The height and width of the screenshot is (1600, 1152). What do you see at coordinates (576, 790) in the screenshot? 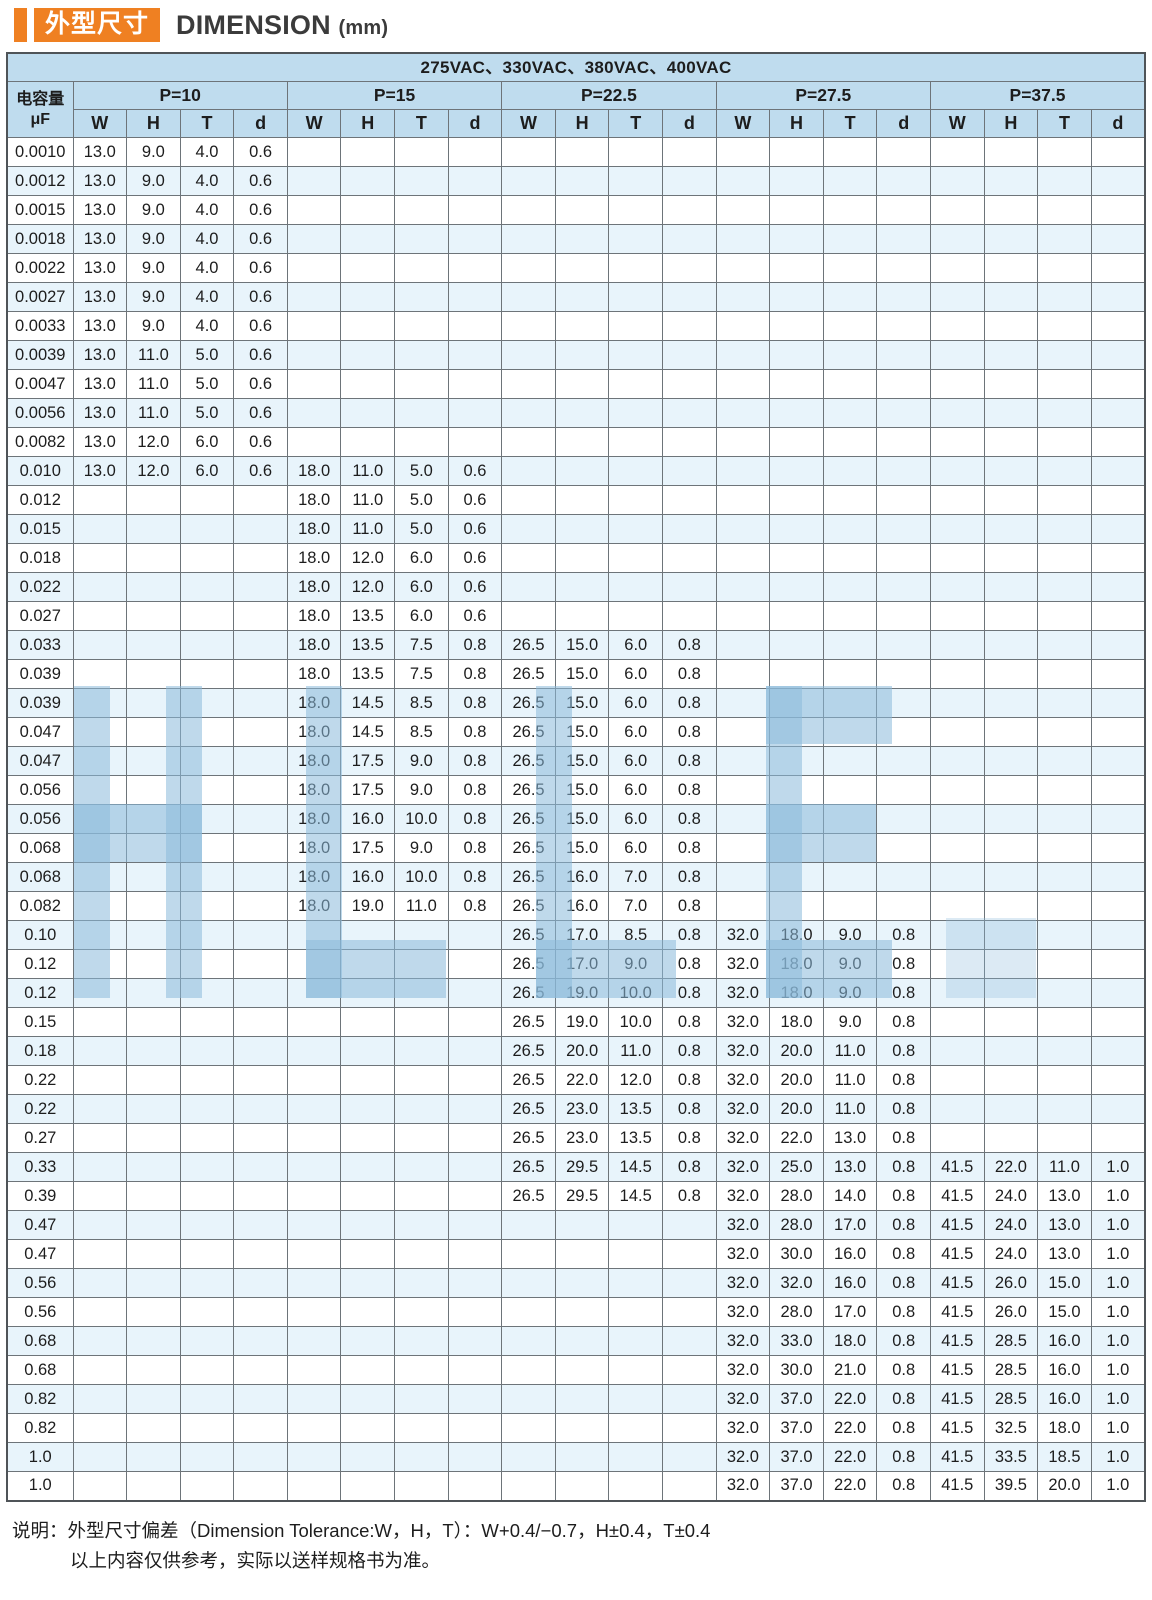
I see `table-row: 0.056 18.0 17.5 9.0 0.8 26.5 15.0 6.0 0.8` at bounding box center [576, 790].